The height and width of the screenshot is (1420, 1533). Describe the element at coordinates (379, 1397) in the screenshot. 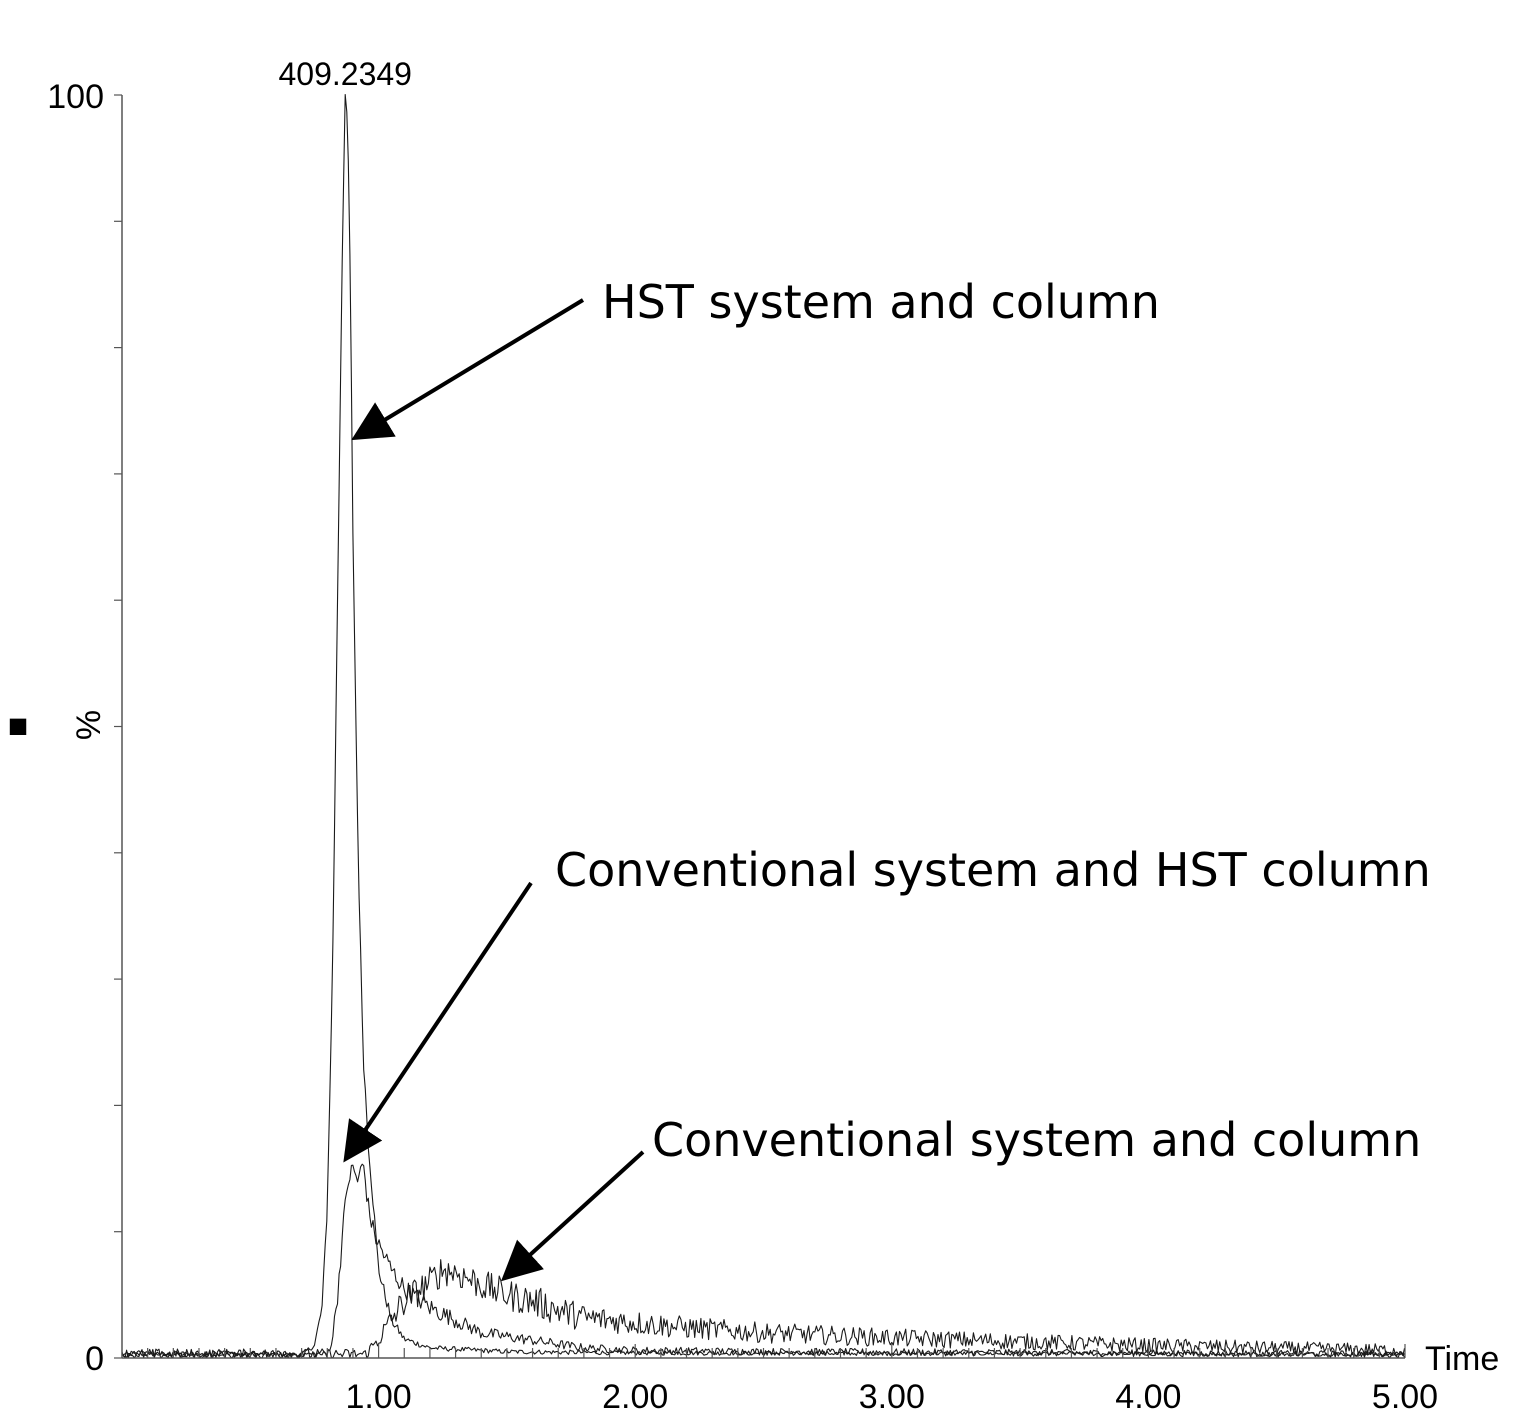

I see `x-tick-label-1.00: 1.00` at that location.